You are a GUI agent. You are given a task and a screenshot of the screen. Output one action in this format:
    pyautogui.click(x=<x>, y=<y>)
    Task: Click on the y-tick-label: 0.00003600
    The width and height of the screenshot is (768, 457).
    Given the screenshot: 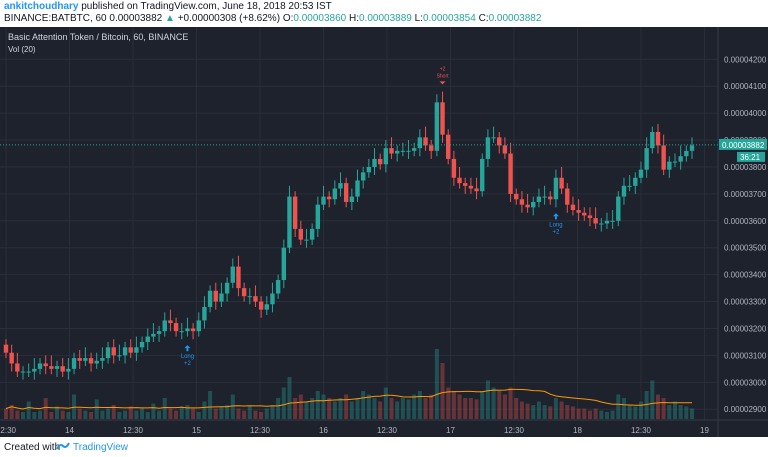 What is the action you would take?
    pyautogui.click(x=745, y=221)
    